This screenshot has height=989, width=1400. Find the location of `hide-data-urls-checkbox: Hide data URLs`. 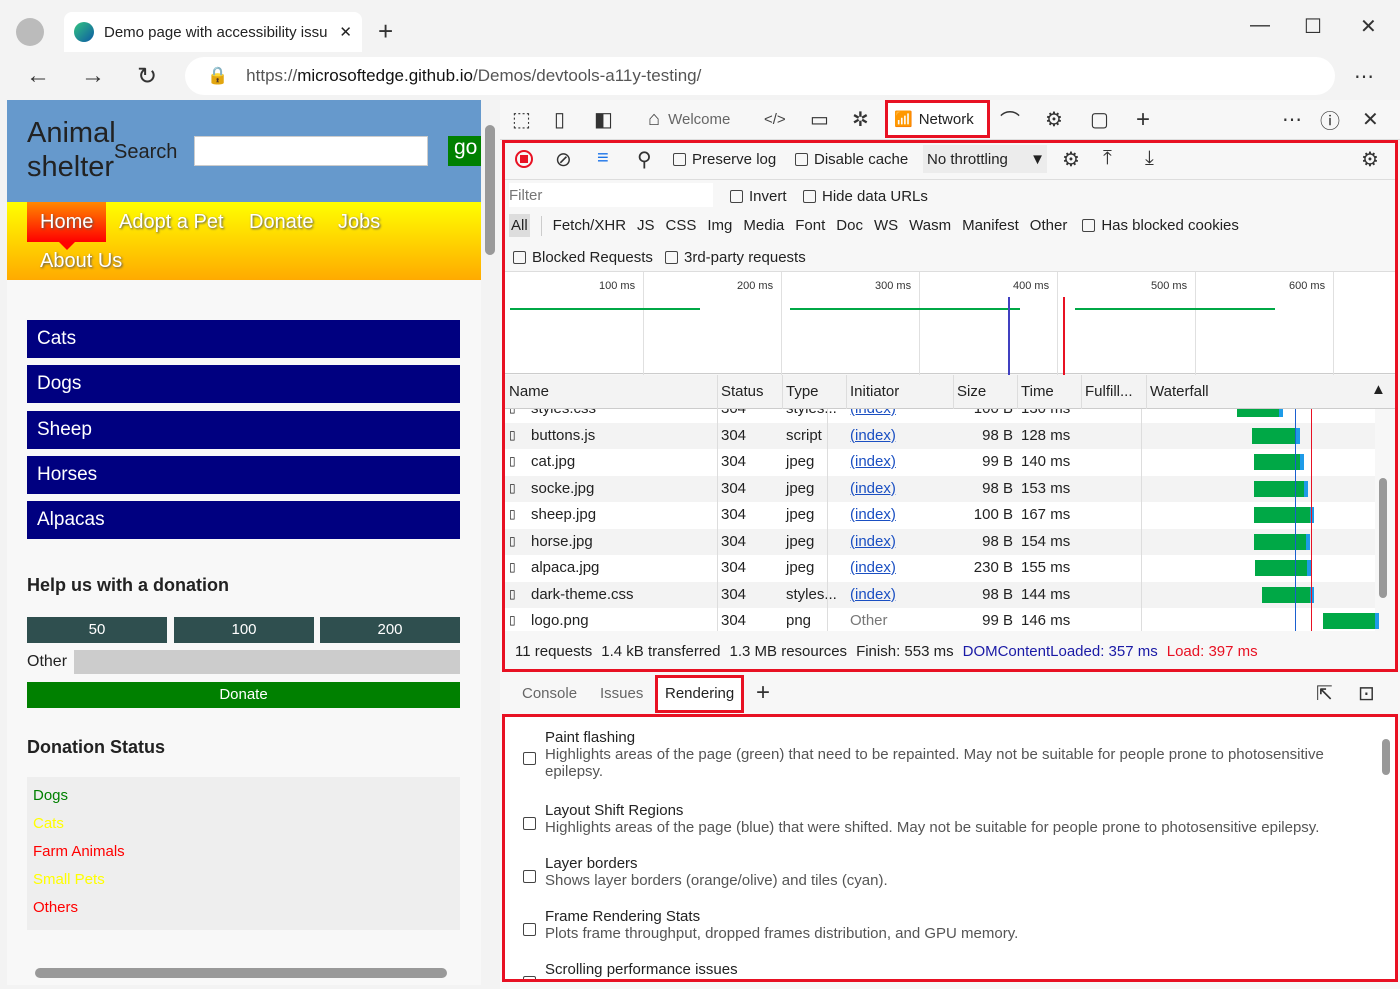

hide-data-urls-checkbox: Hide data URLs is located at coordinates (865, 196).